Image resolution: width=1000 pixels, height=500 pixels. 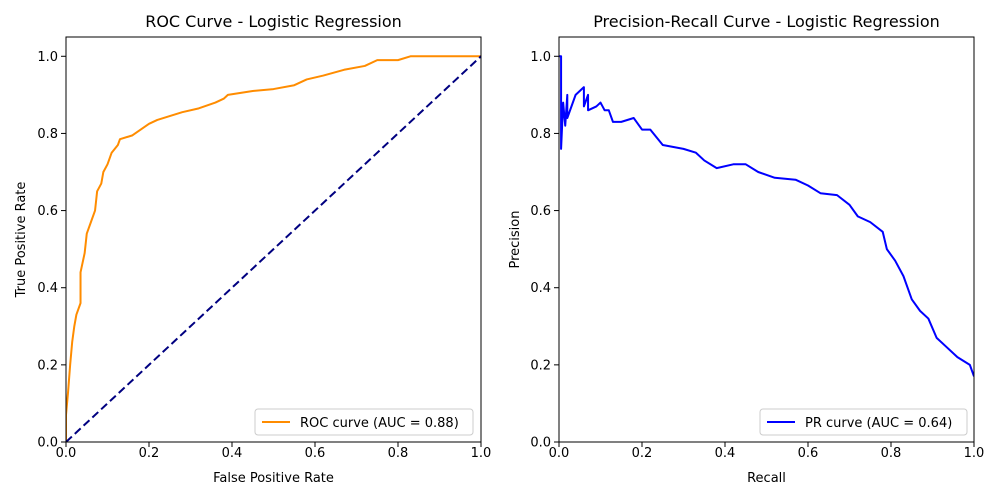 I want to click on roc-x-tick-label-2: 0.4, so click(x=232, y=453).